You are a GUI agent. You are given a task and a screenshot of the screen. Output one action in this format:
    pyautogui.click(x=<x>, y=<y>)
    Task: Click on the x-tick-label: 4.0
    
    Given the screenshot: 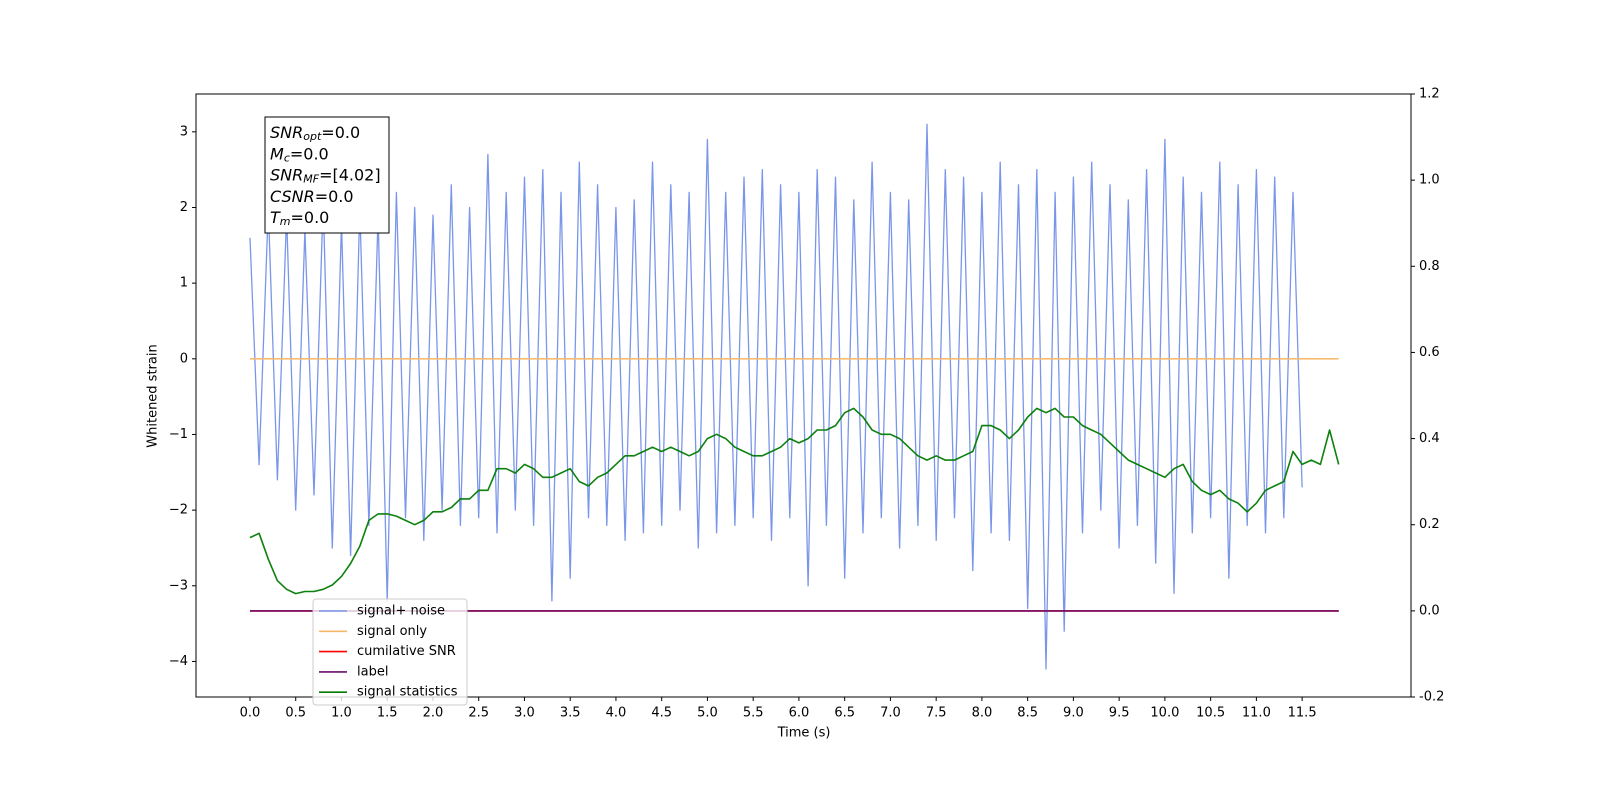 What is the action you would take?
    pyautogui.click(x=616, y=713)
    